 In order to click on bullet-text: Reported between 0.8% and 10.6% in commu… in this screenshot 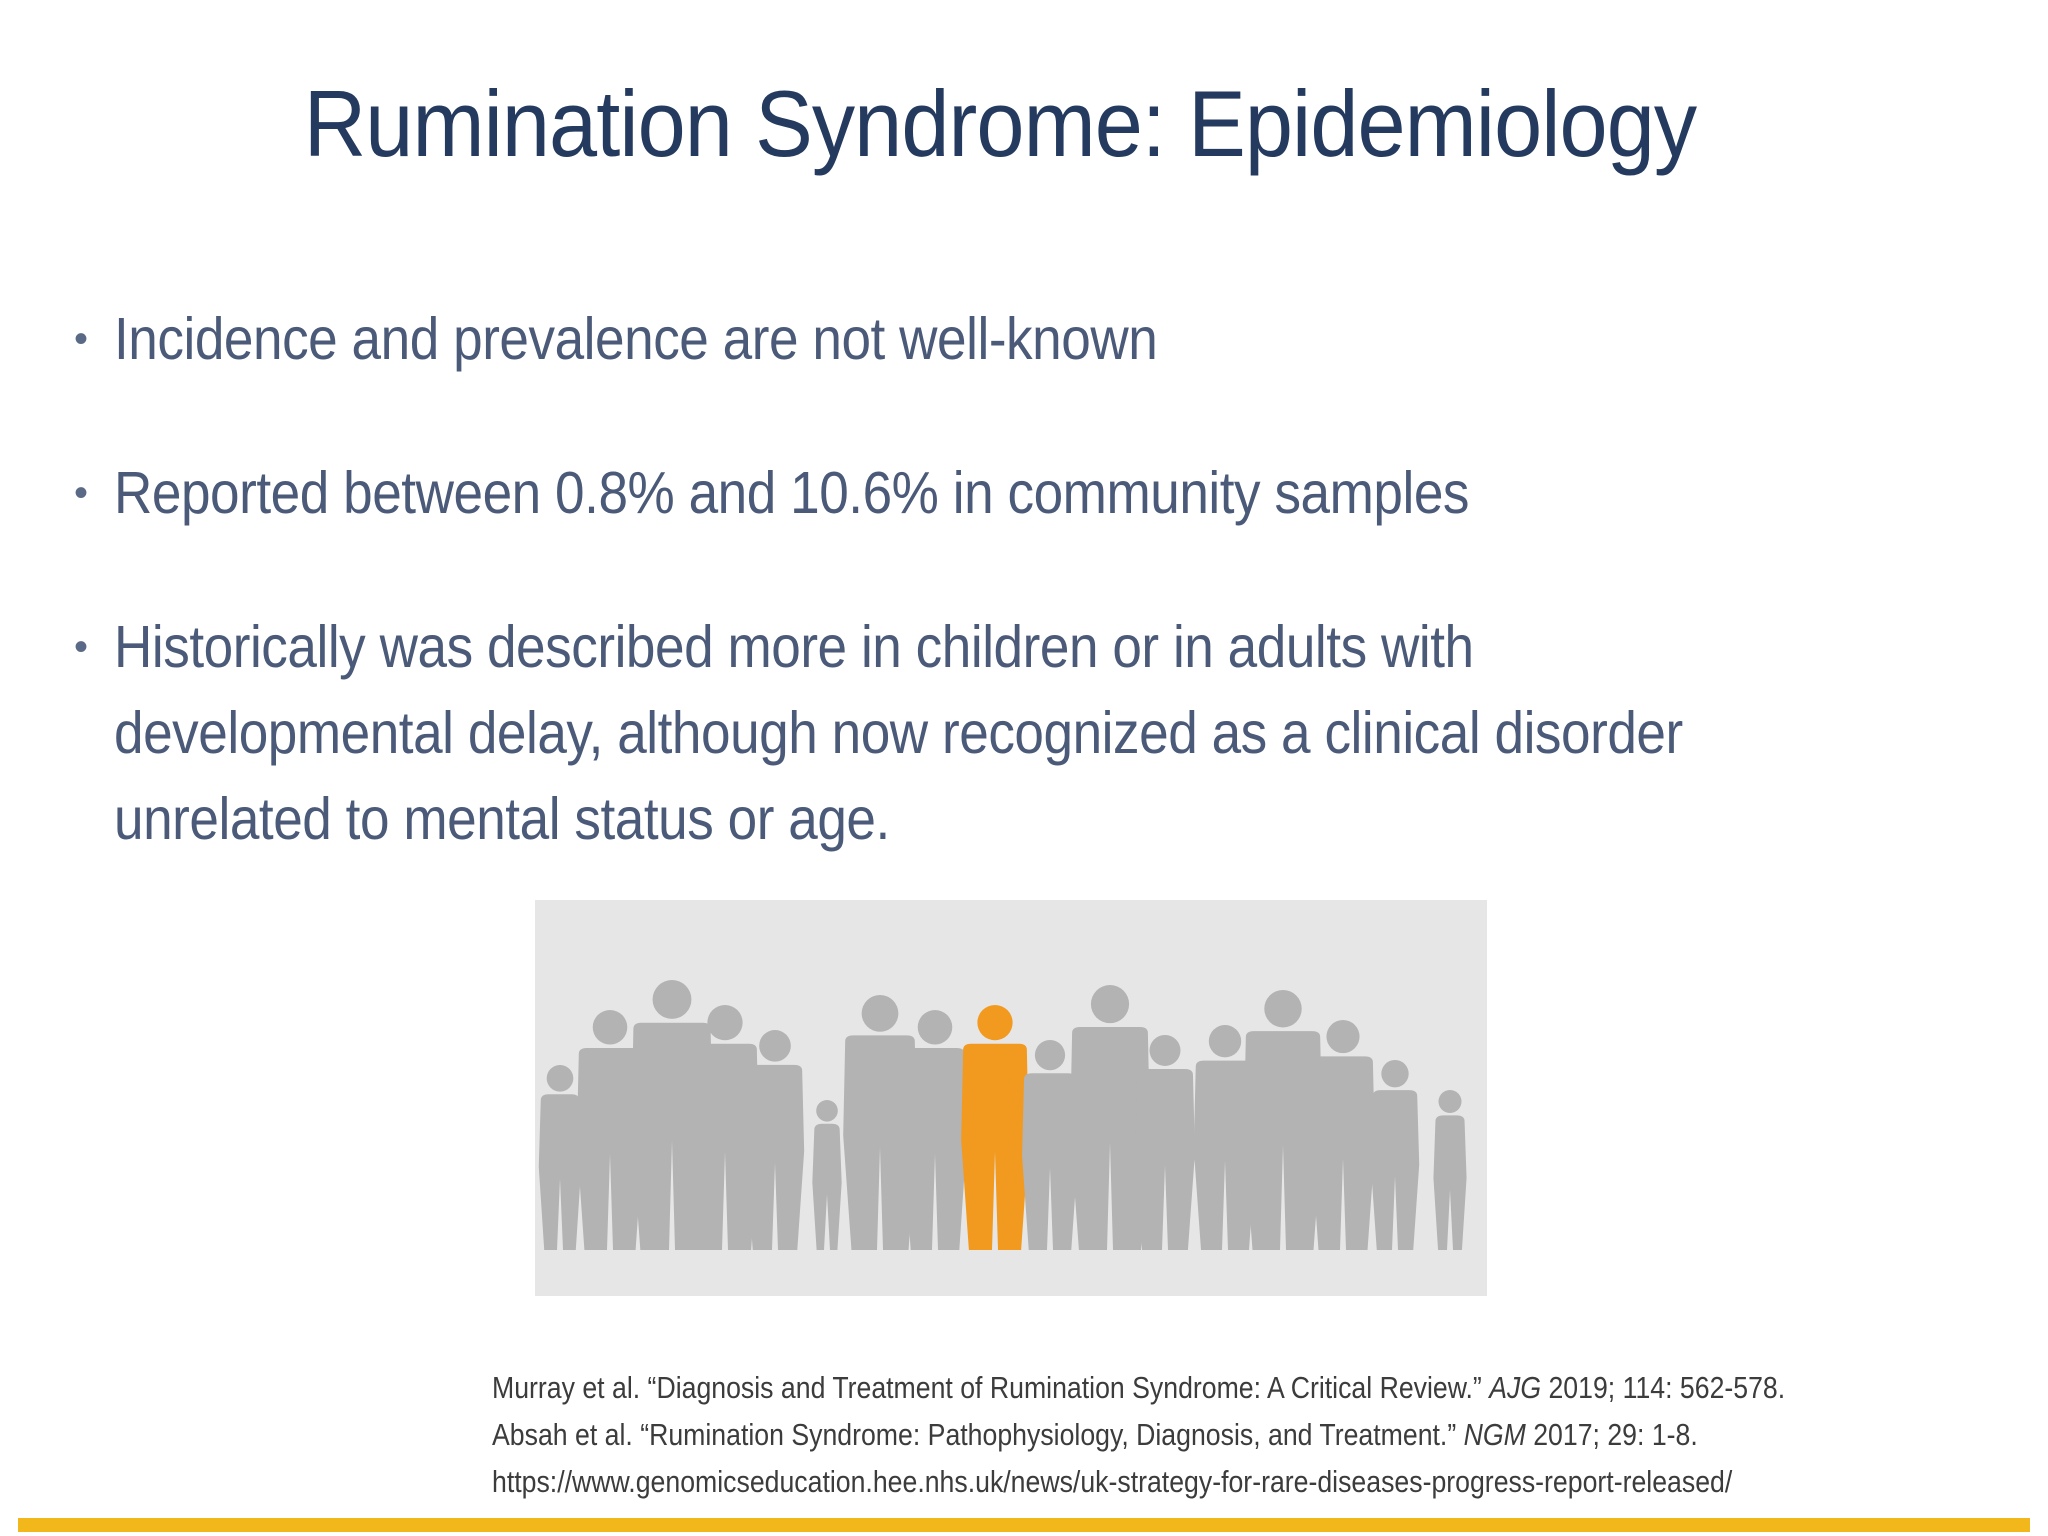, I will do `click(792, 493)`.